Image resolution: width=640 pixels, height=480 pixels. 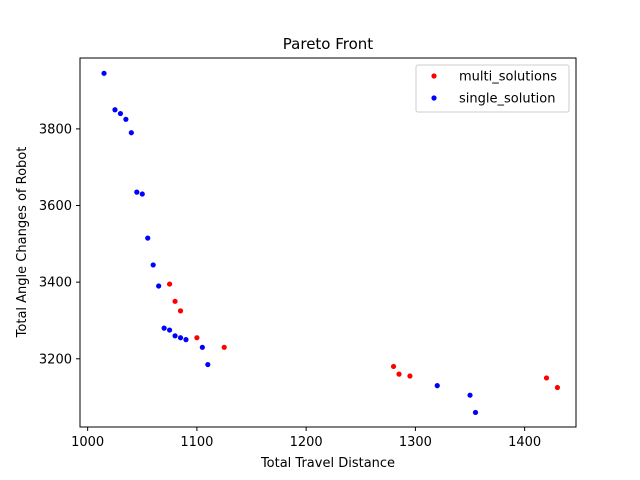 I want to click on x-tick-label: 1000, so click(x=87, y=442).